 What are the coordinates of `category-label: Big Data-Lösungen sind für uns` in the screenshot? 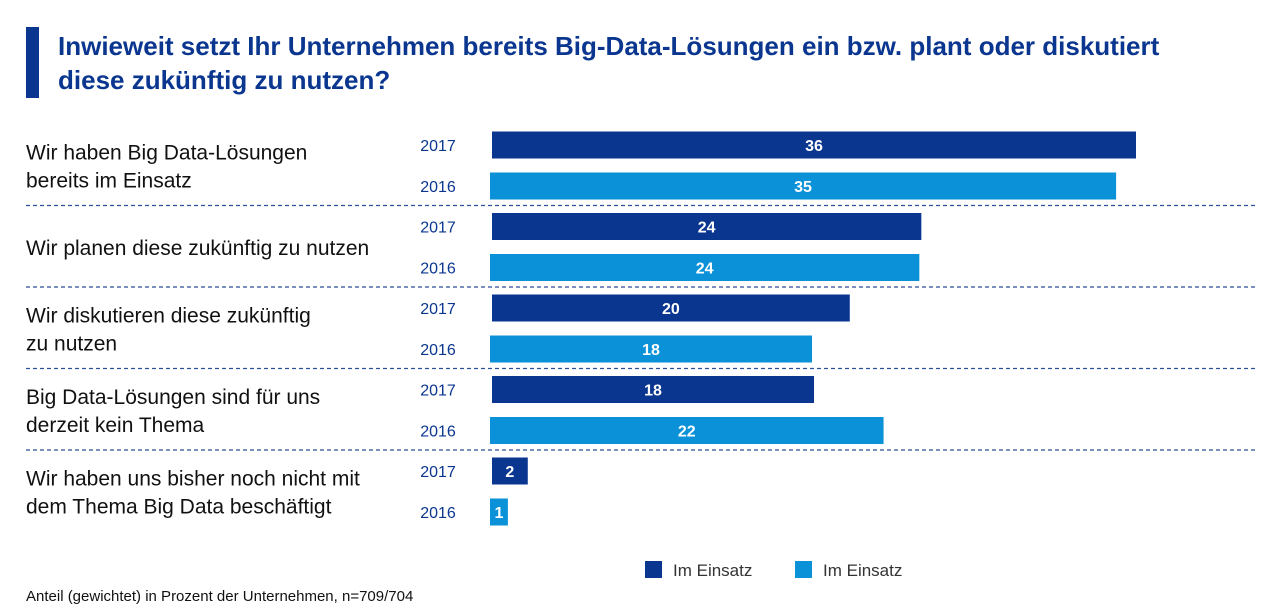 It's located at (173, 397).